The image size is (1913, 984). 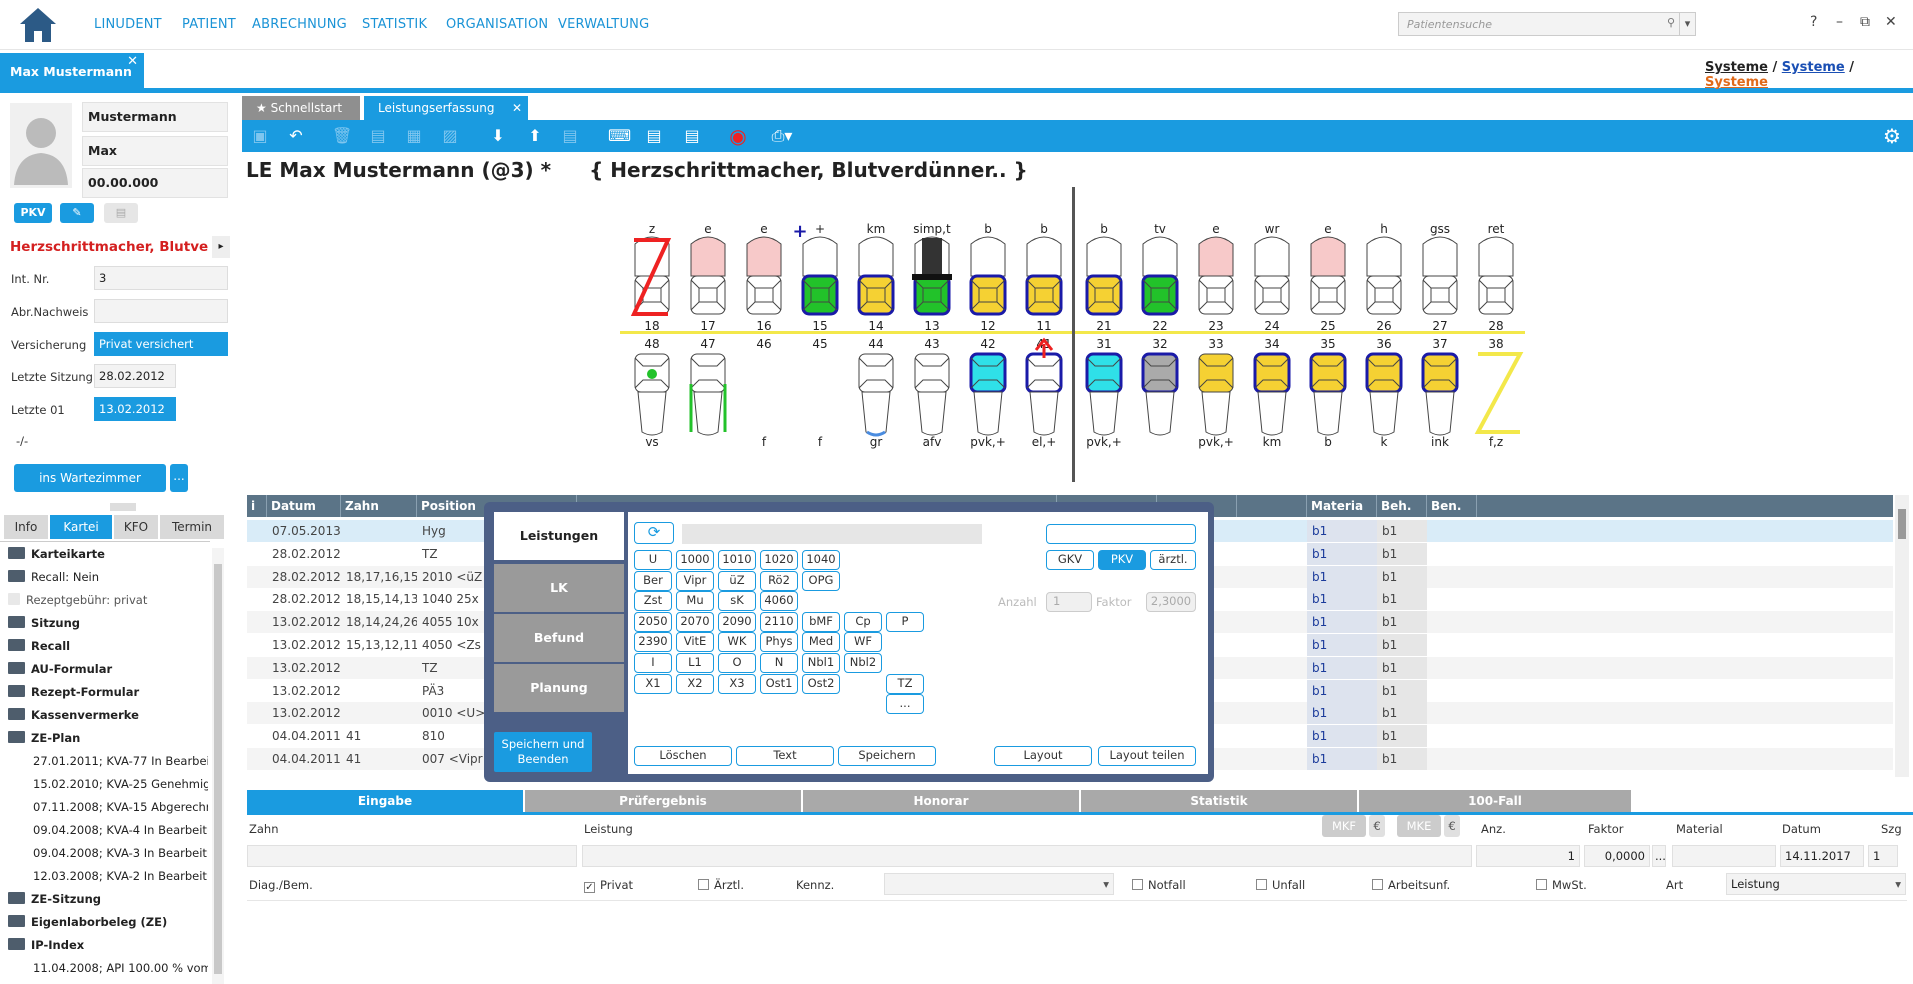 What do you see at coordinates (446, 108) in the screenshot?
I see `tab-leistungserfassung: Leistungserfassung ✕` at bounding box center [446, 108].